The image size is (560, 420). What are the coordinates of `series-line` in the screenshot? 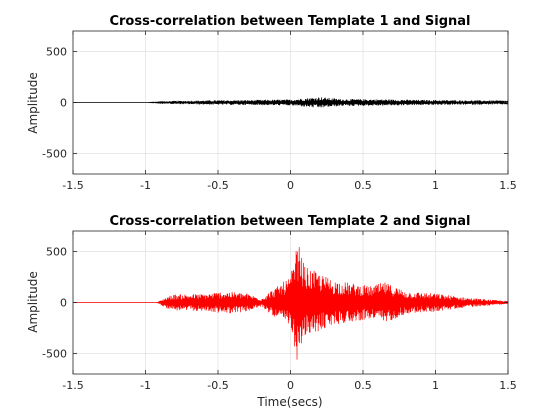 It's located at (291, 102).